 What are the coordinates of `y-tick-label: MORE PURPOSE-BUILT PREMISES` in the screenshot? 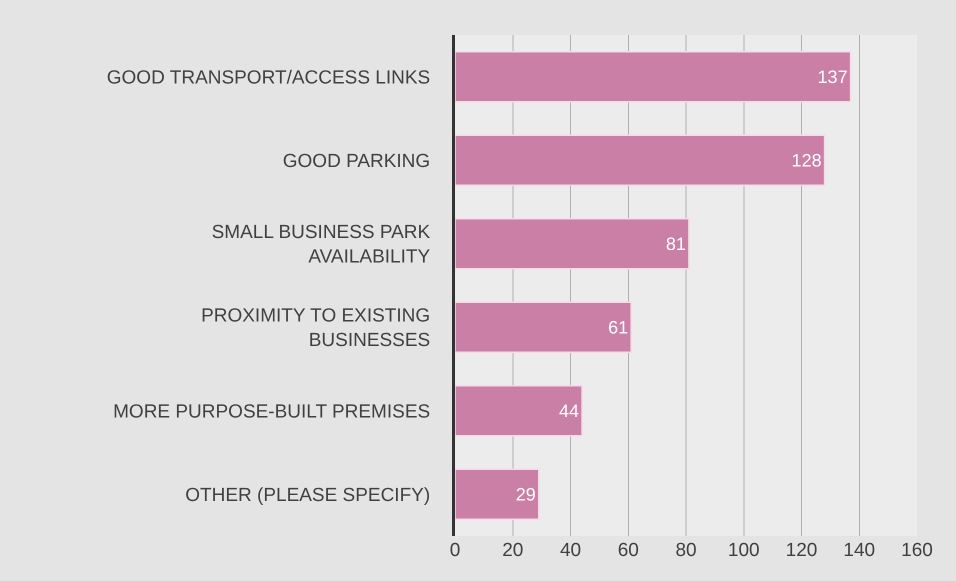 It's located at (271, 411).